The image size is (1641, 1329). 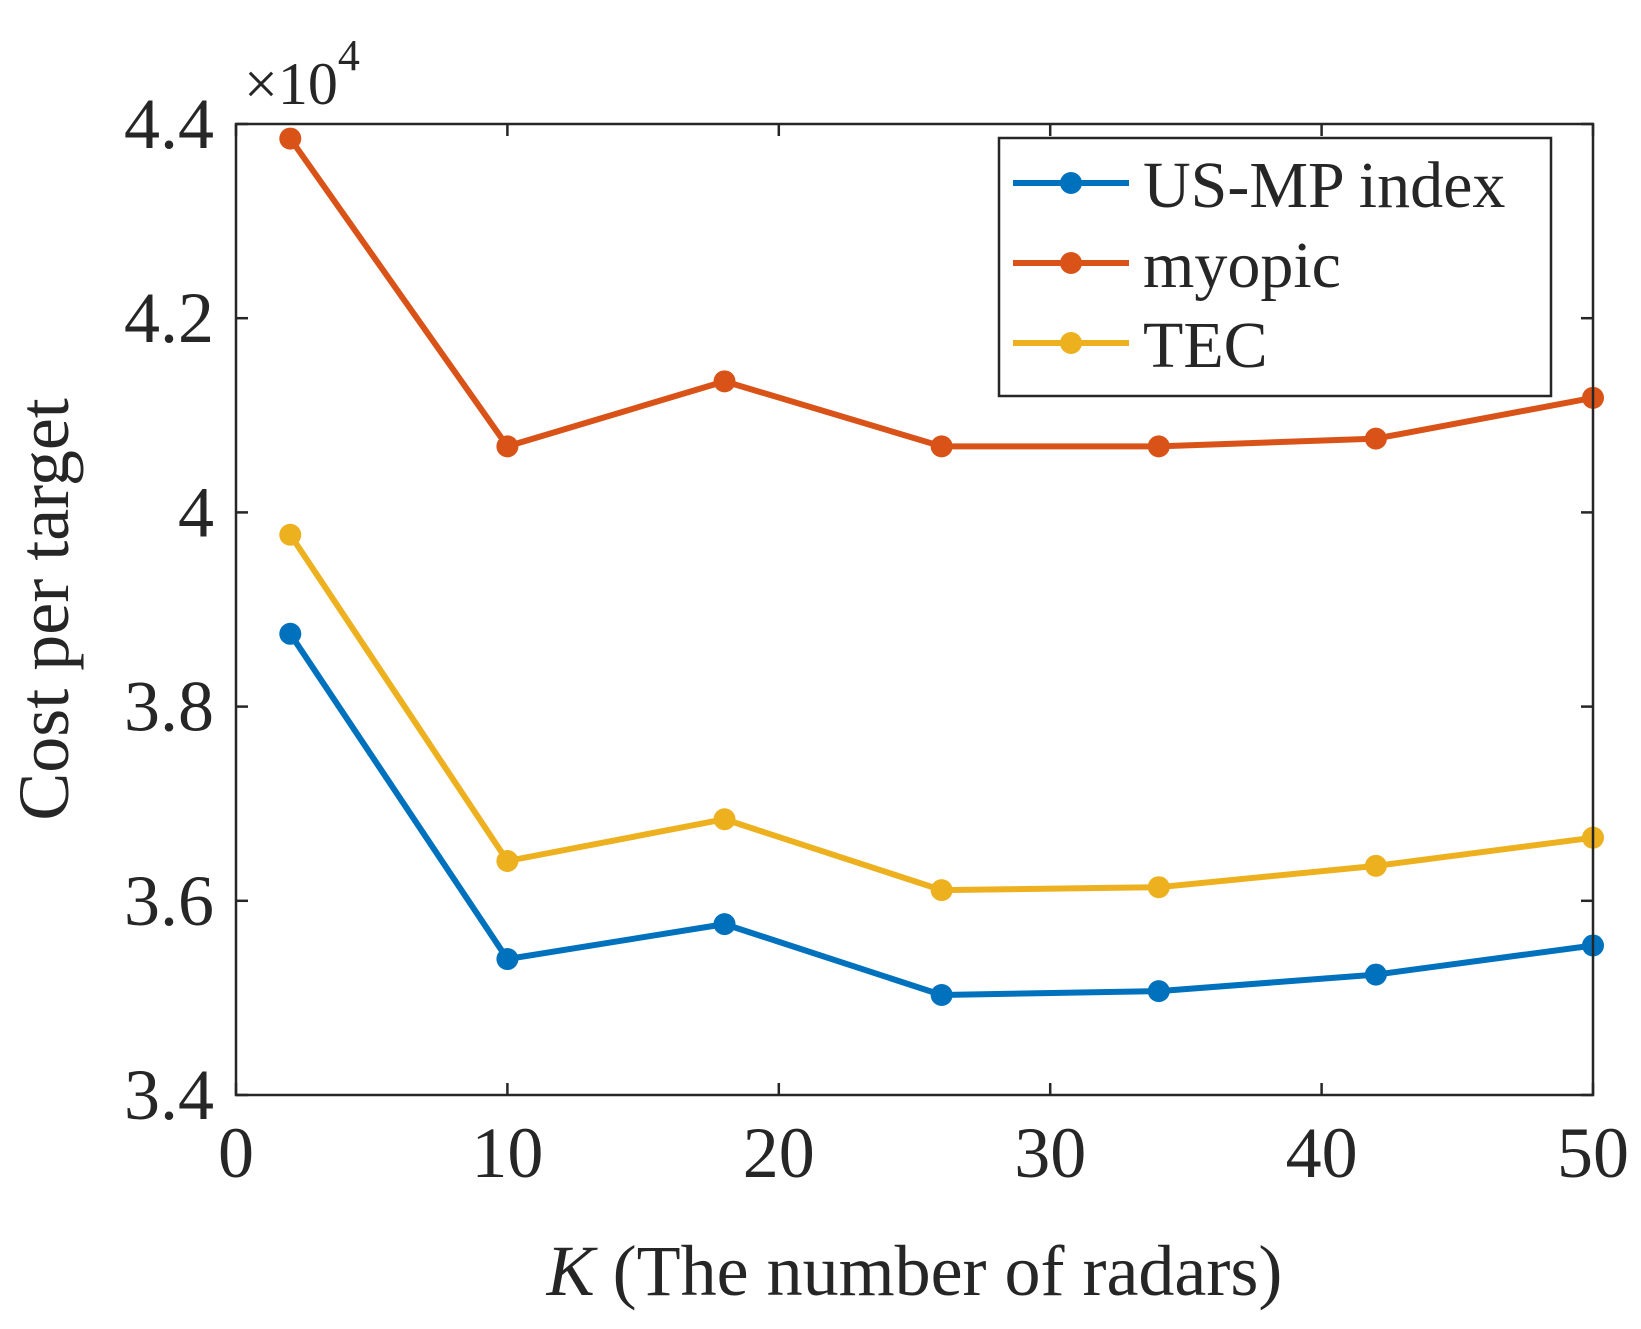 I want to click on y-tick-label: 4.2, so click(x=169, y=318).